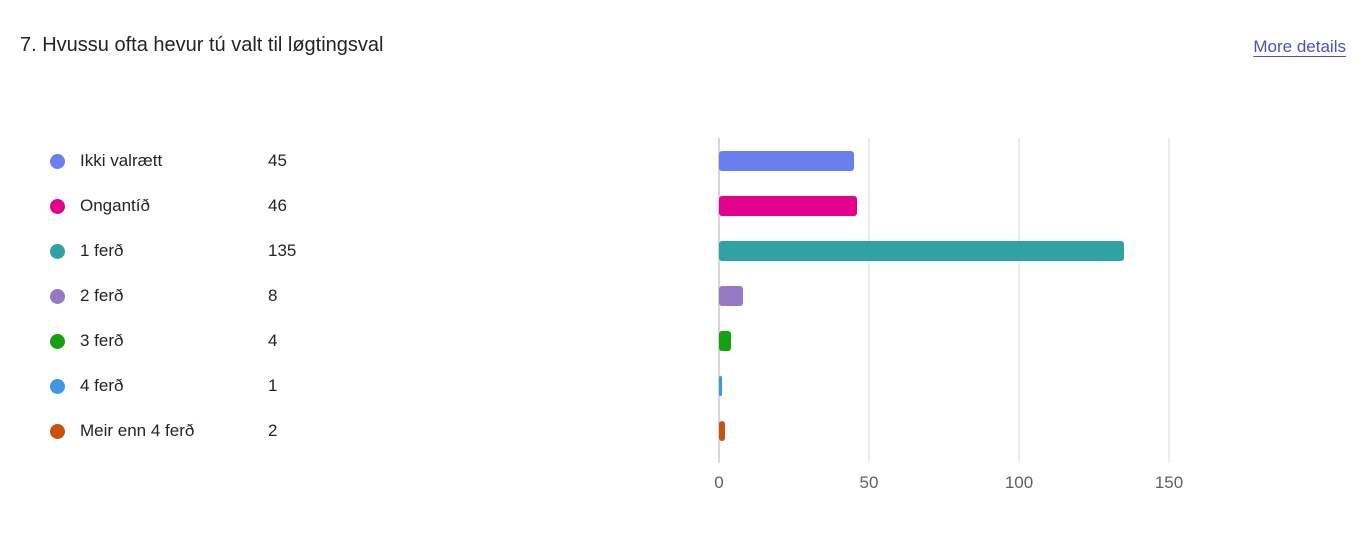 This screenshot has width=1362, height=538. Describe the element at coordinates (115, 205) in the screenshot. I see `legend-label: Ongantíð` at that location.